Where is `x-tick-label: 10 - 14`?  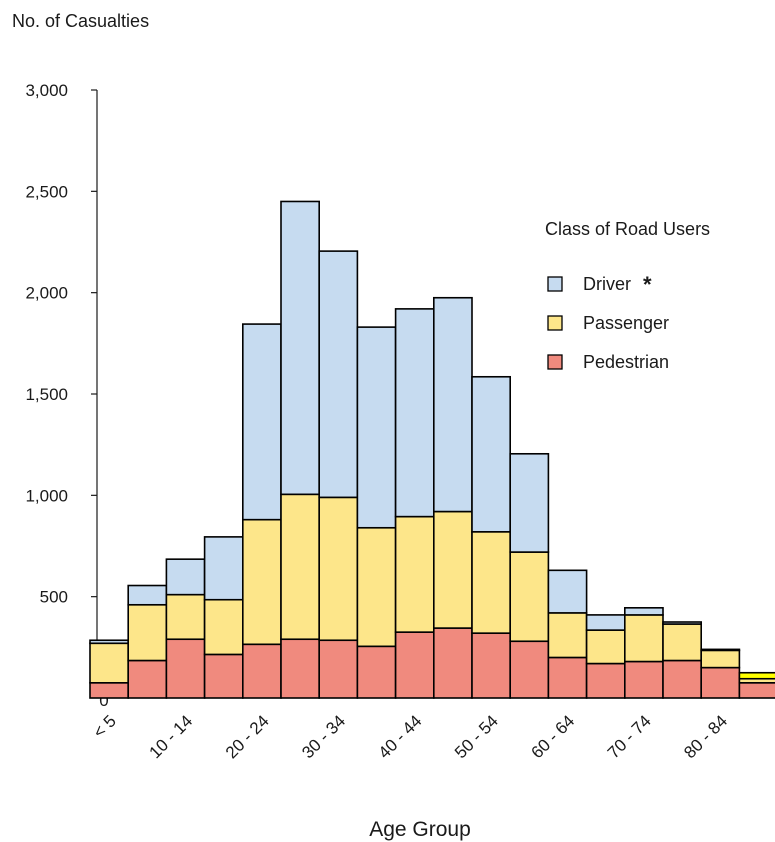 x-tick-label: 10 - 14 is located at coordinates (170, 736).